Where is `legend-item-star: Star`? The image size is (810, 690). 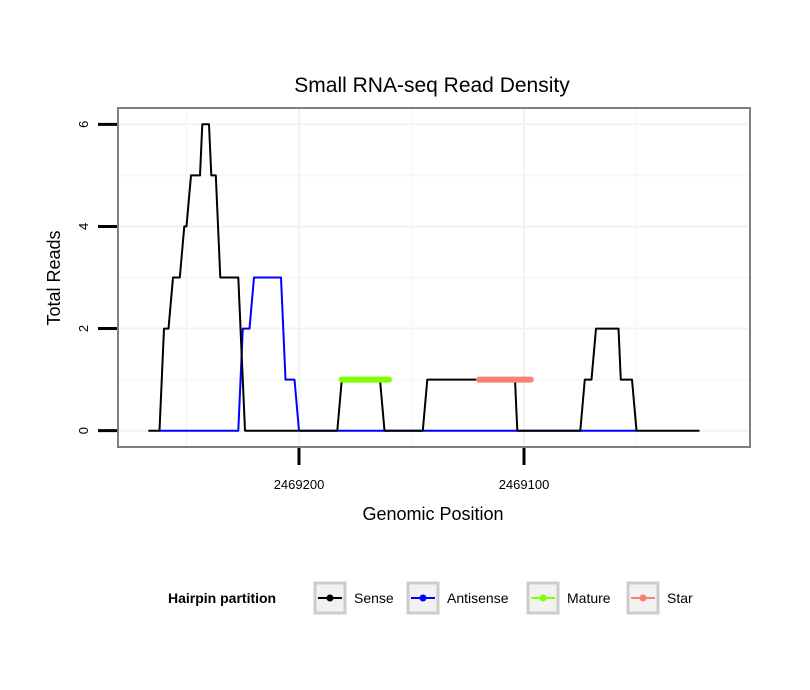 legend-item-star: Star is located at coordinates (659, 598).